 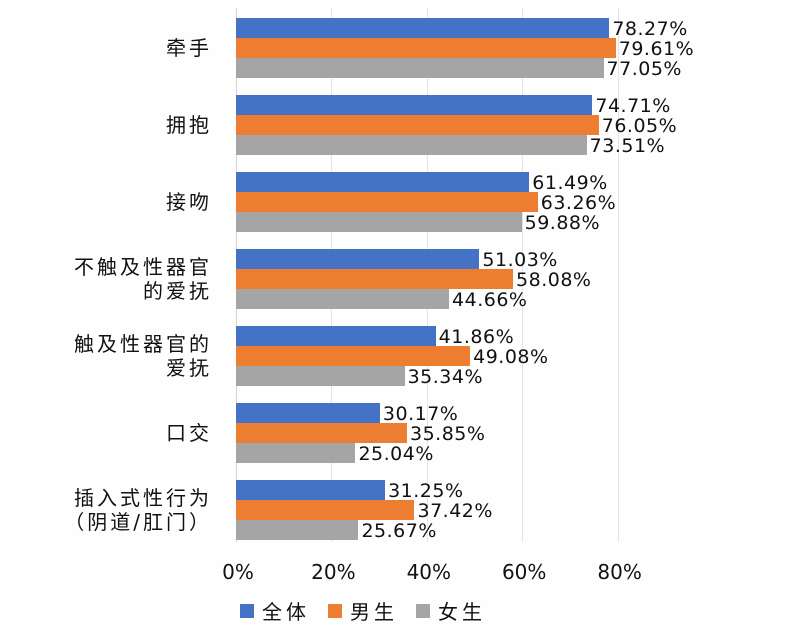 I want to click on data-label: 35.85%, so click(x=448, y=434).